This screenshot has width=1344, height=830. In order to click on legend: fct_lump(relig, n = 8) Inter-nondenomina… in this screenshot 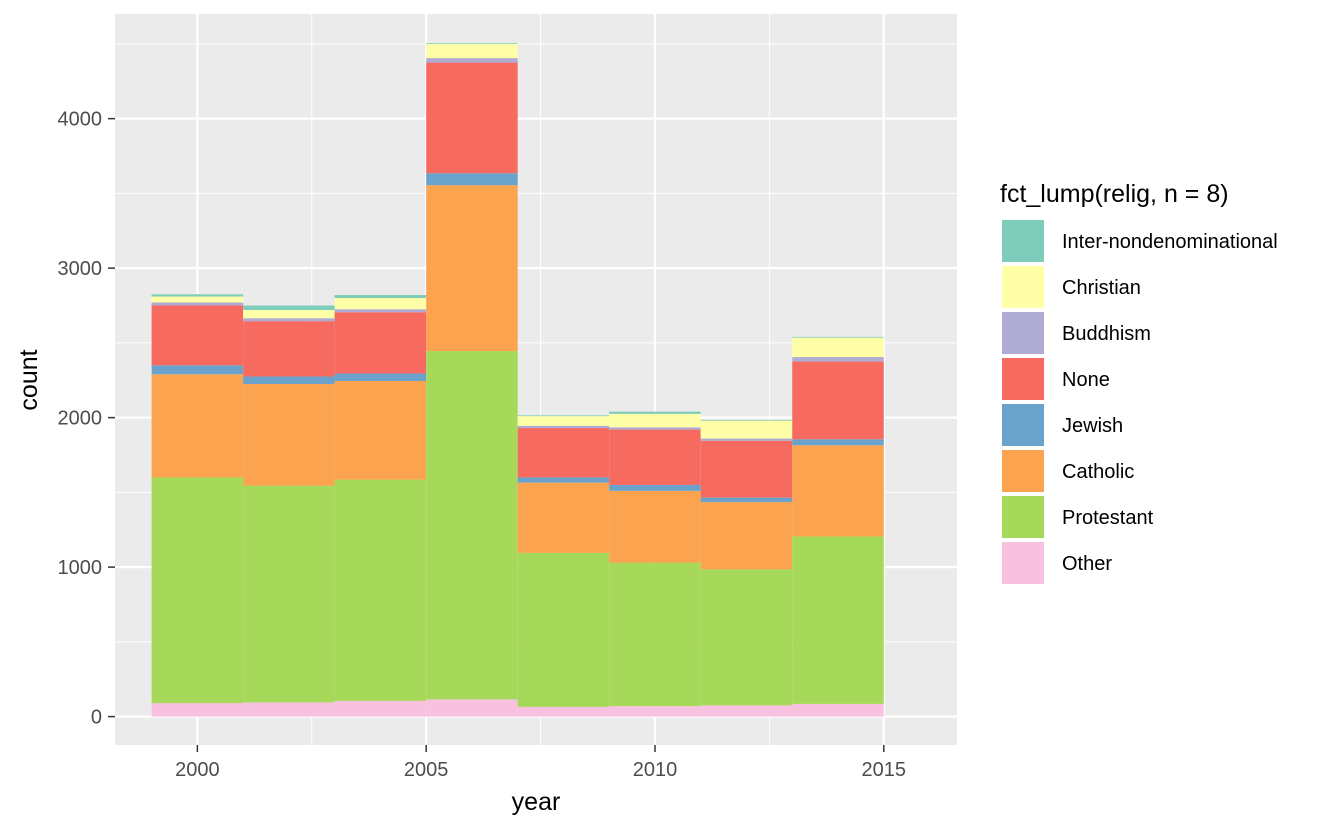, I will do `click(1139, 383)`.